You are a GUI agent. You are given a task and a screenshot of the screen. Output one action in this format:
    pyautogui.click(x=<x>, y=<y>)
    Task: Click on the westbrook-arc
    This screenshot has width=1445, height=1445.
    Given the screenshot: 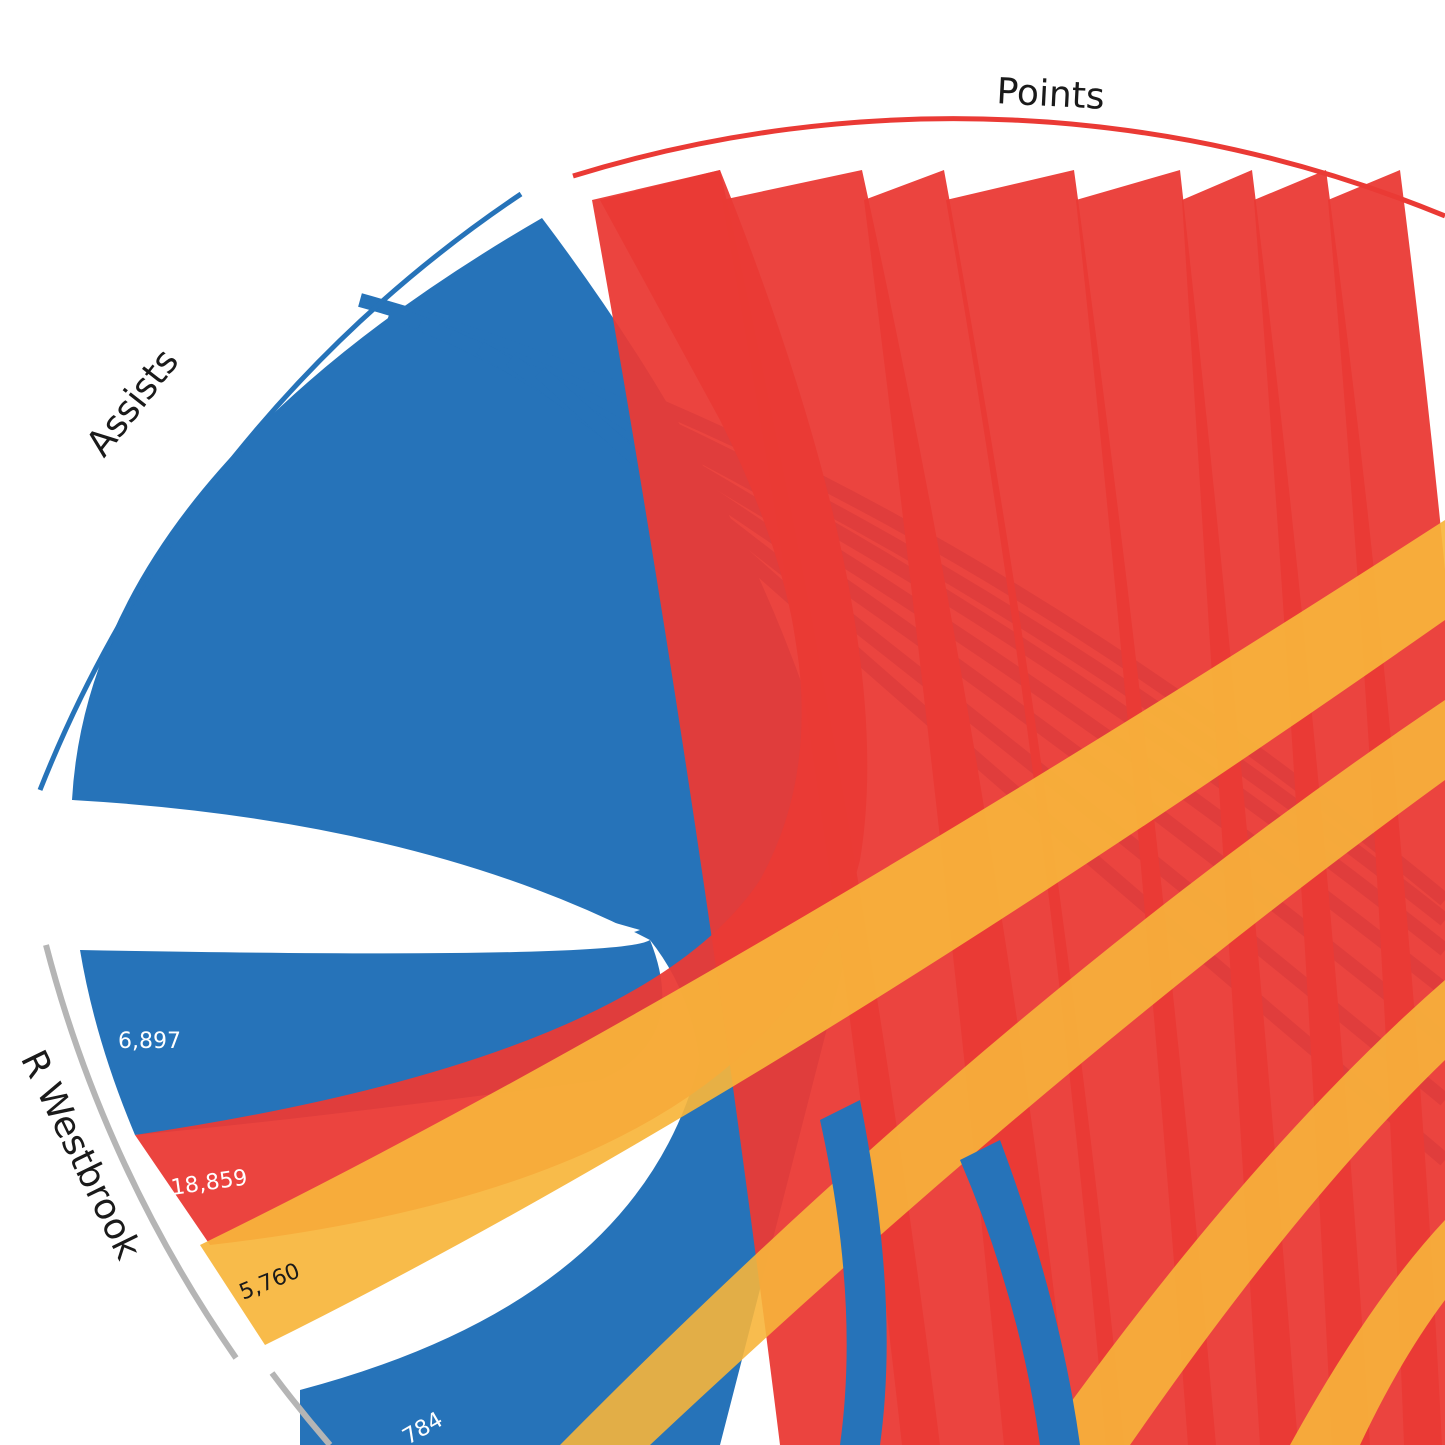 What is the action you would take?
    pyautogui.click(x=141, y=1152)
    